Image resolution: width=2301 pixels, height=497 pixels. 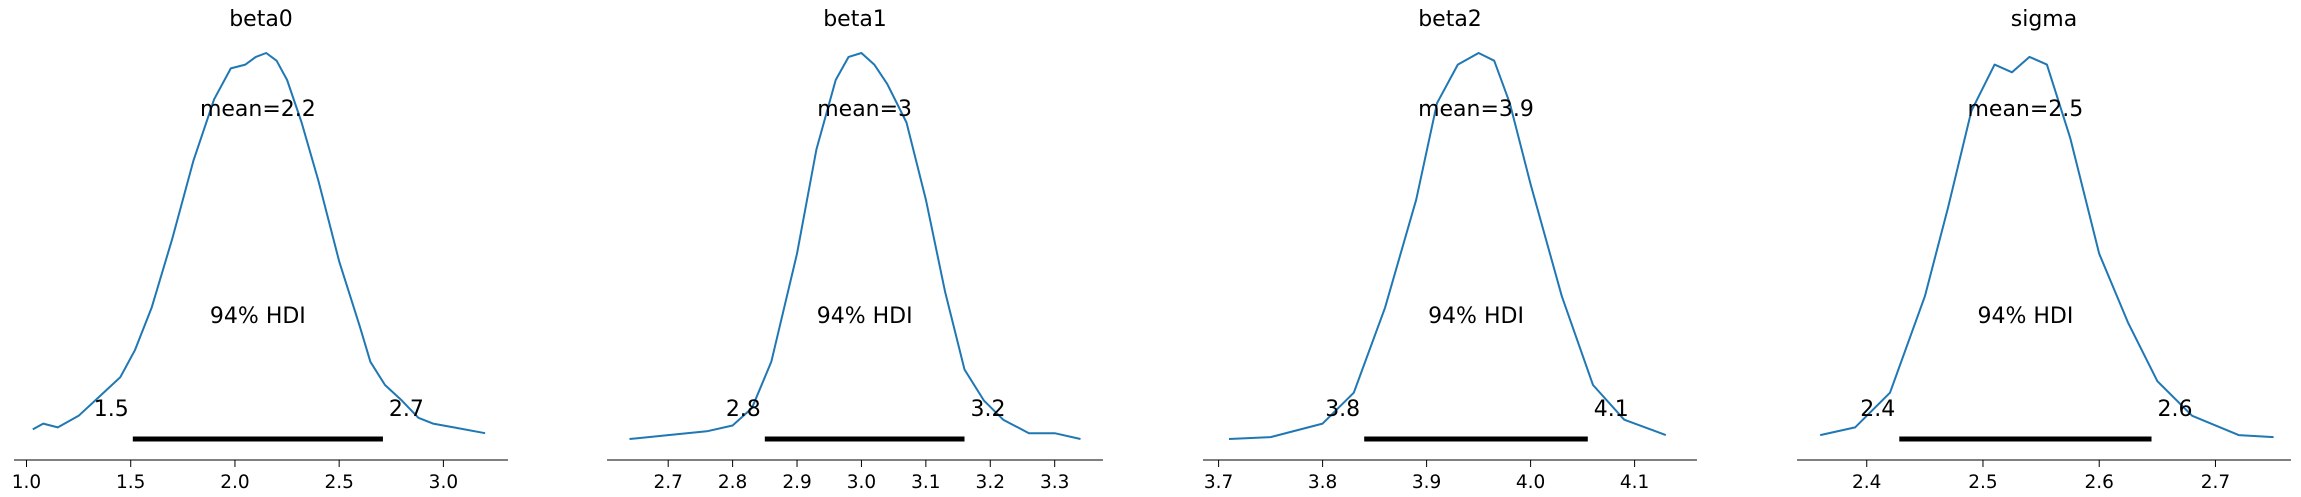 What do you see at coordinates (111, 409) in the screenshot?
I see `hdi-low-label: 1.5` at bounding box center [111, 409].